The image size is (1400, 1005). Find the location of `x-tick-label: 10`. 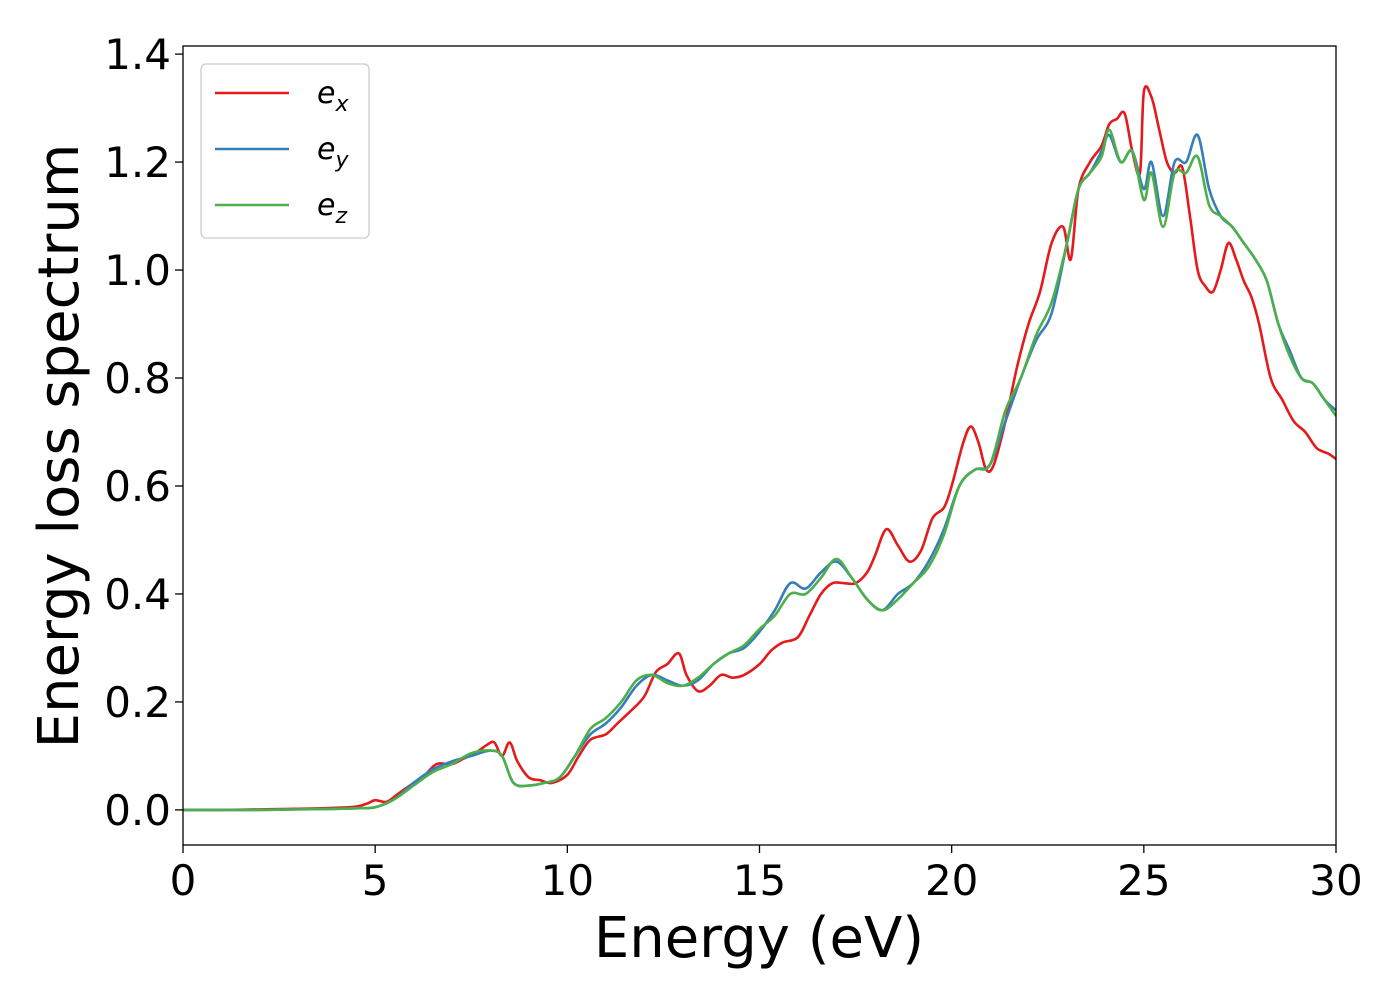

x-tick-label: 10 is located at coordinates (567, 880).